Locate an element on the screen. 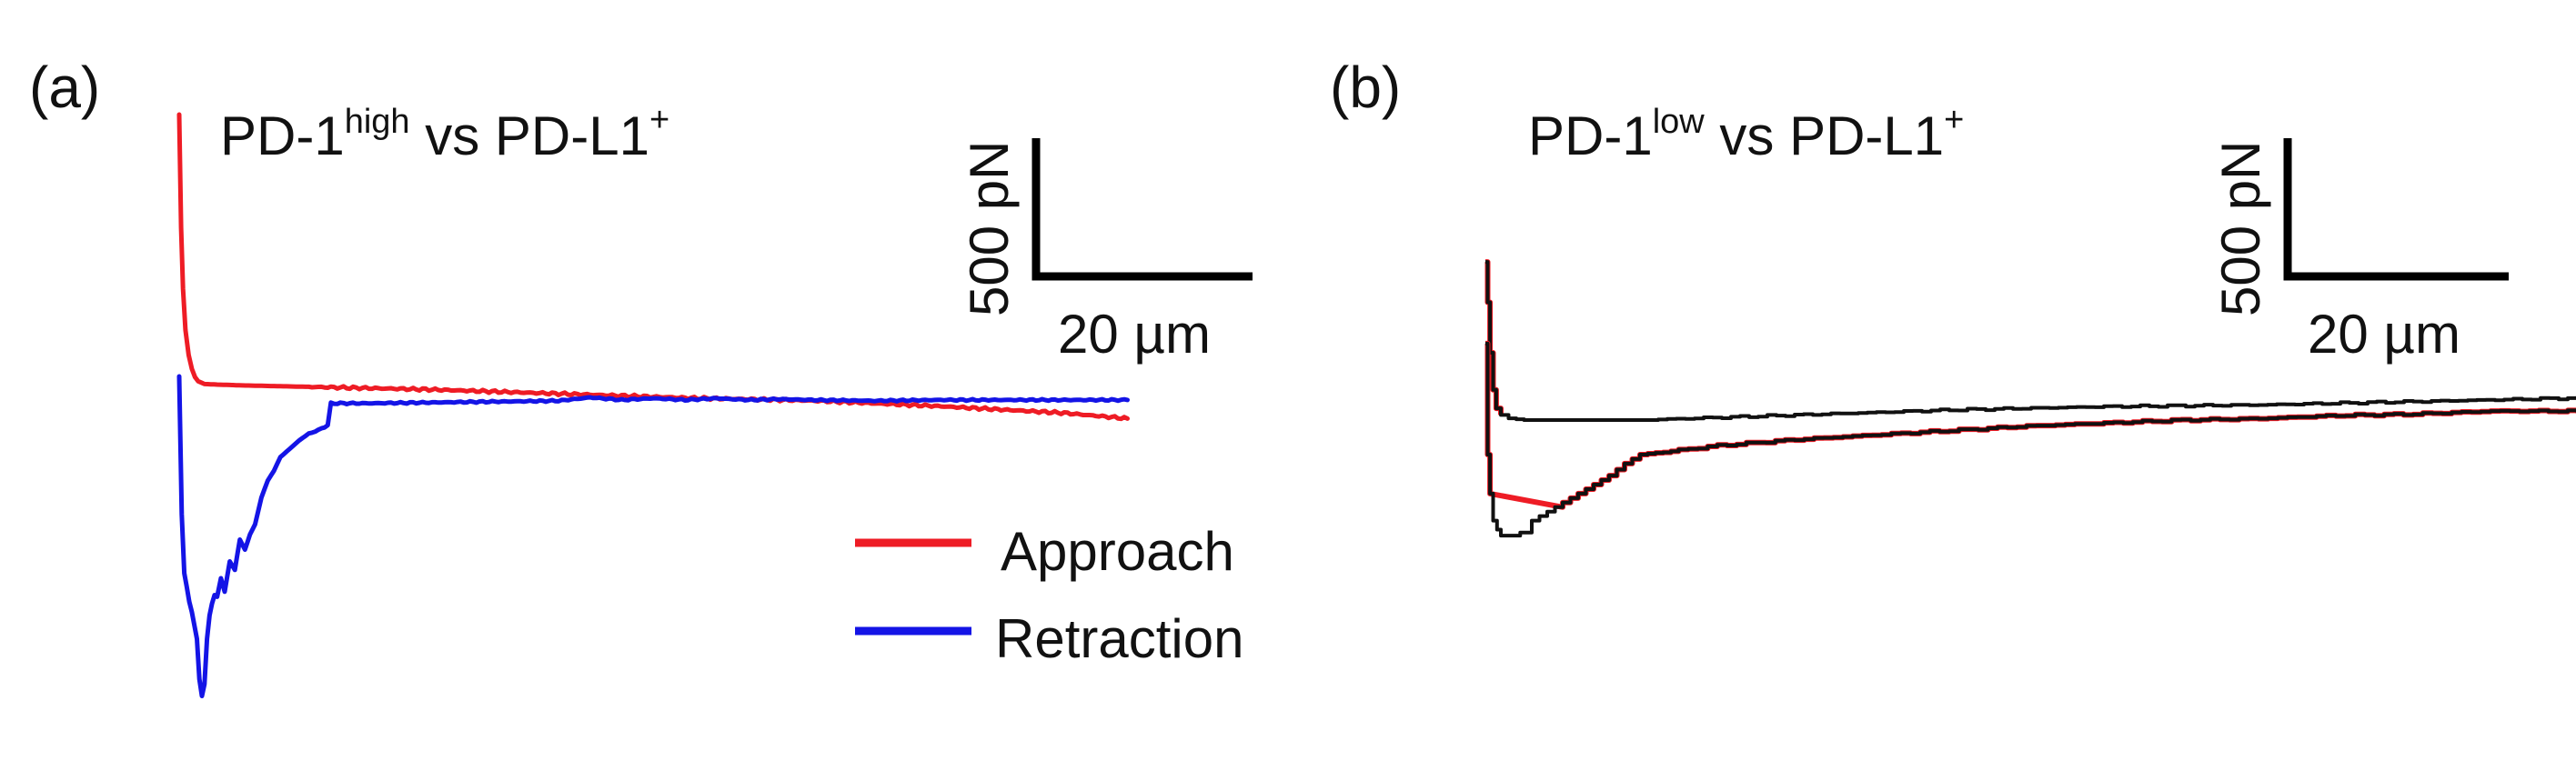 Image resolution: width=2576 pixels, height=761 pixels. legend: Approach Retraction is located at coordinates (1049, 595).